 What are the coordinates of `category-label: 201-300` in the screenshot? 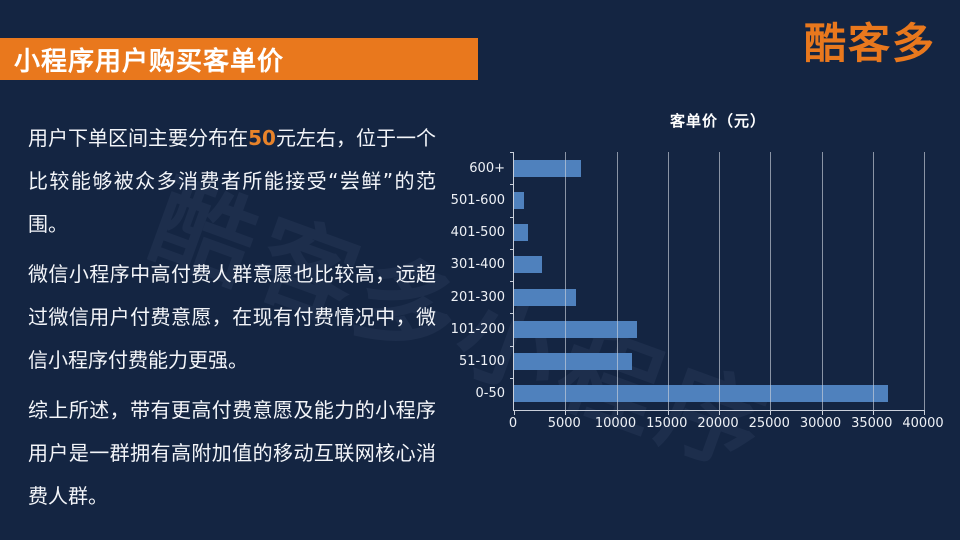 It's located at (477, 297).